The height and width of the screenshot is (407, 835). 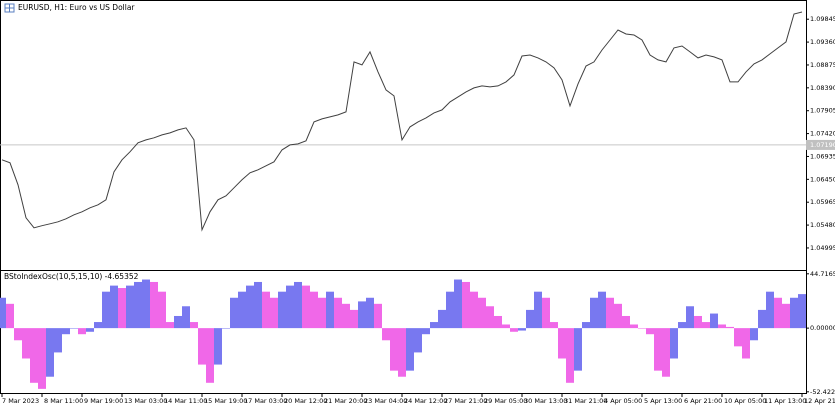 I want to click on x-tick-label: 27 Mar 21:00, so click(x=465, y=401).